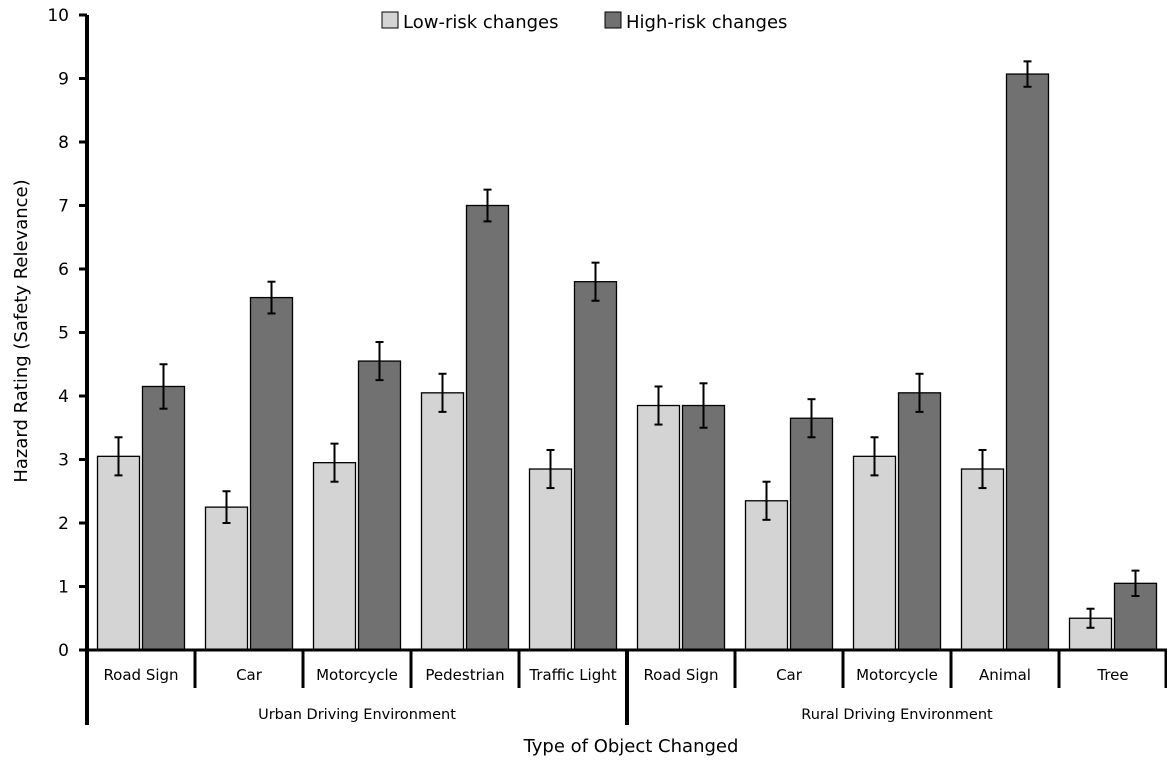 The width and height of the screenshot is (1167, 761). I want to click on x-tick-label-8: Animal, so click(1005, 675).